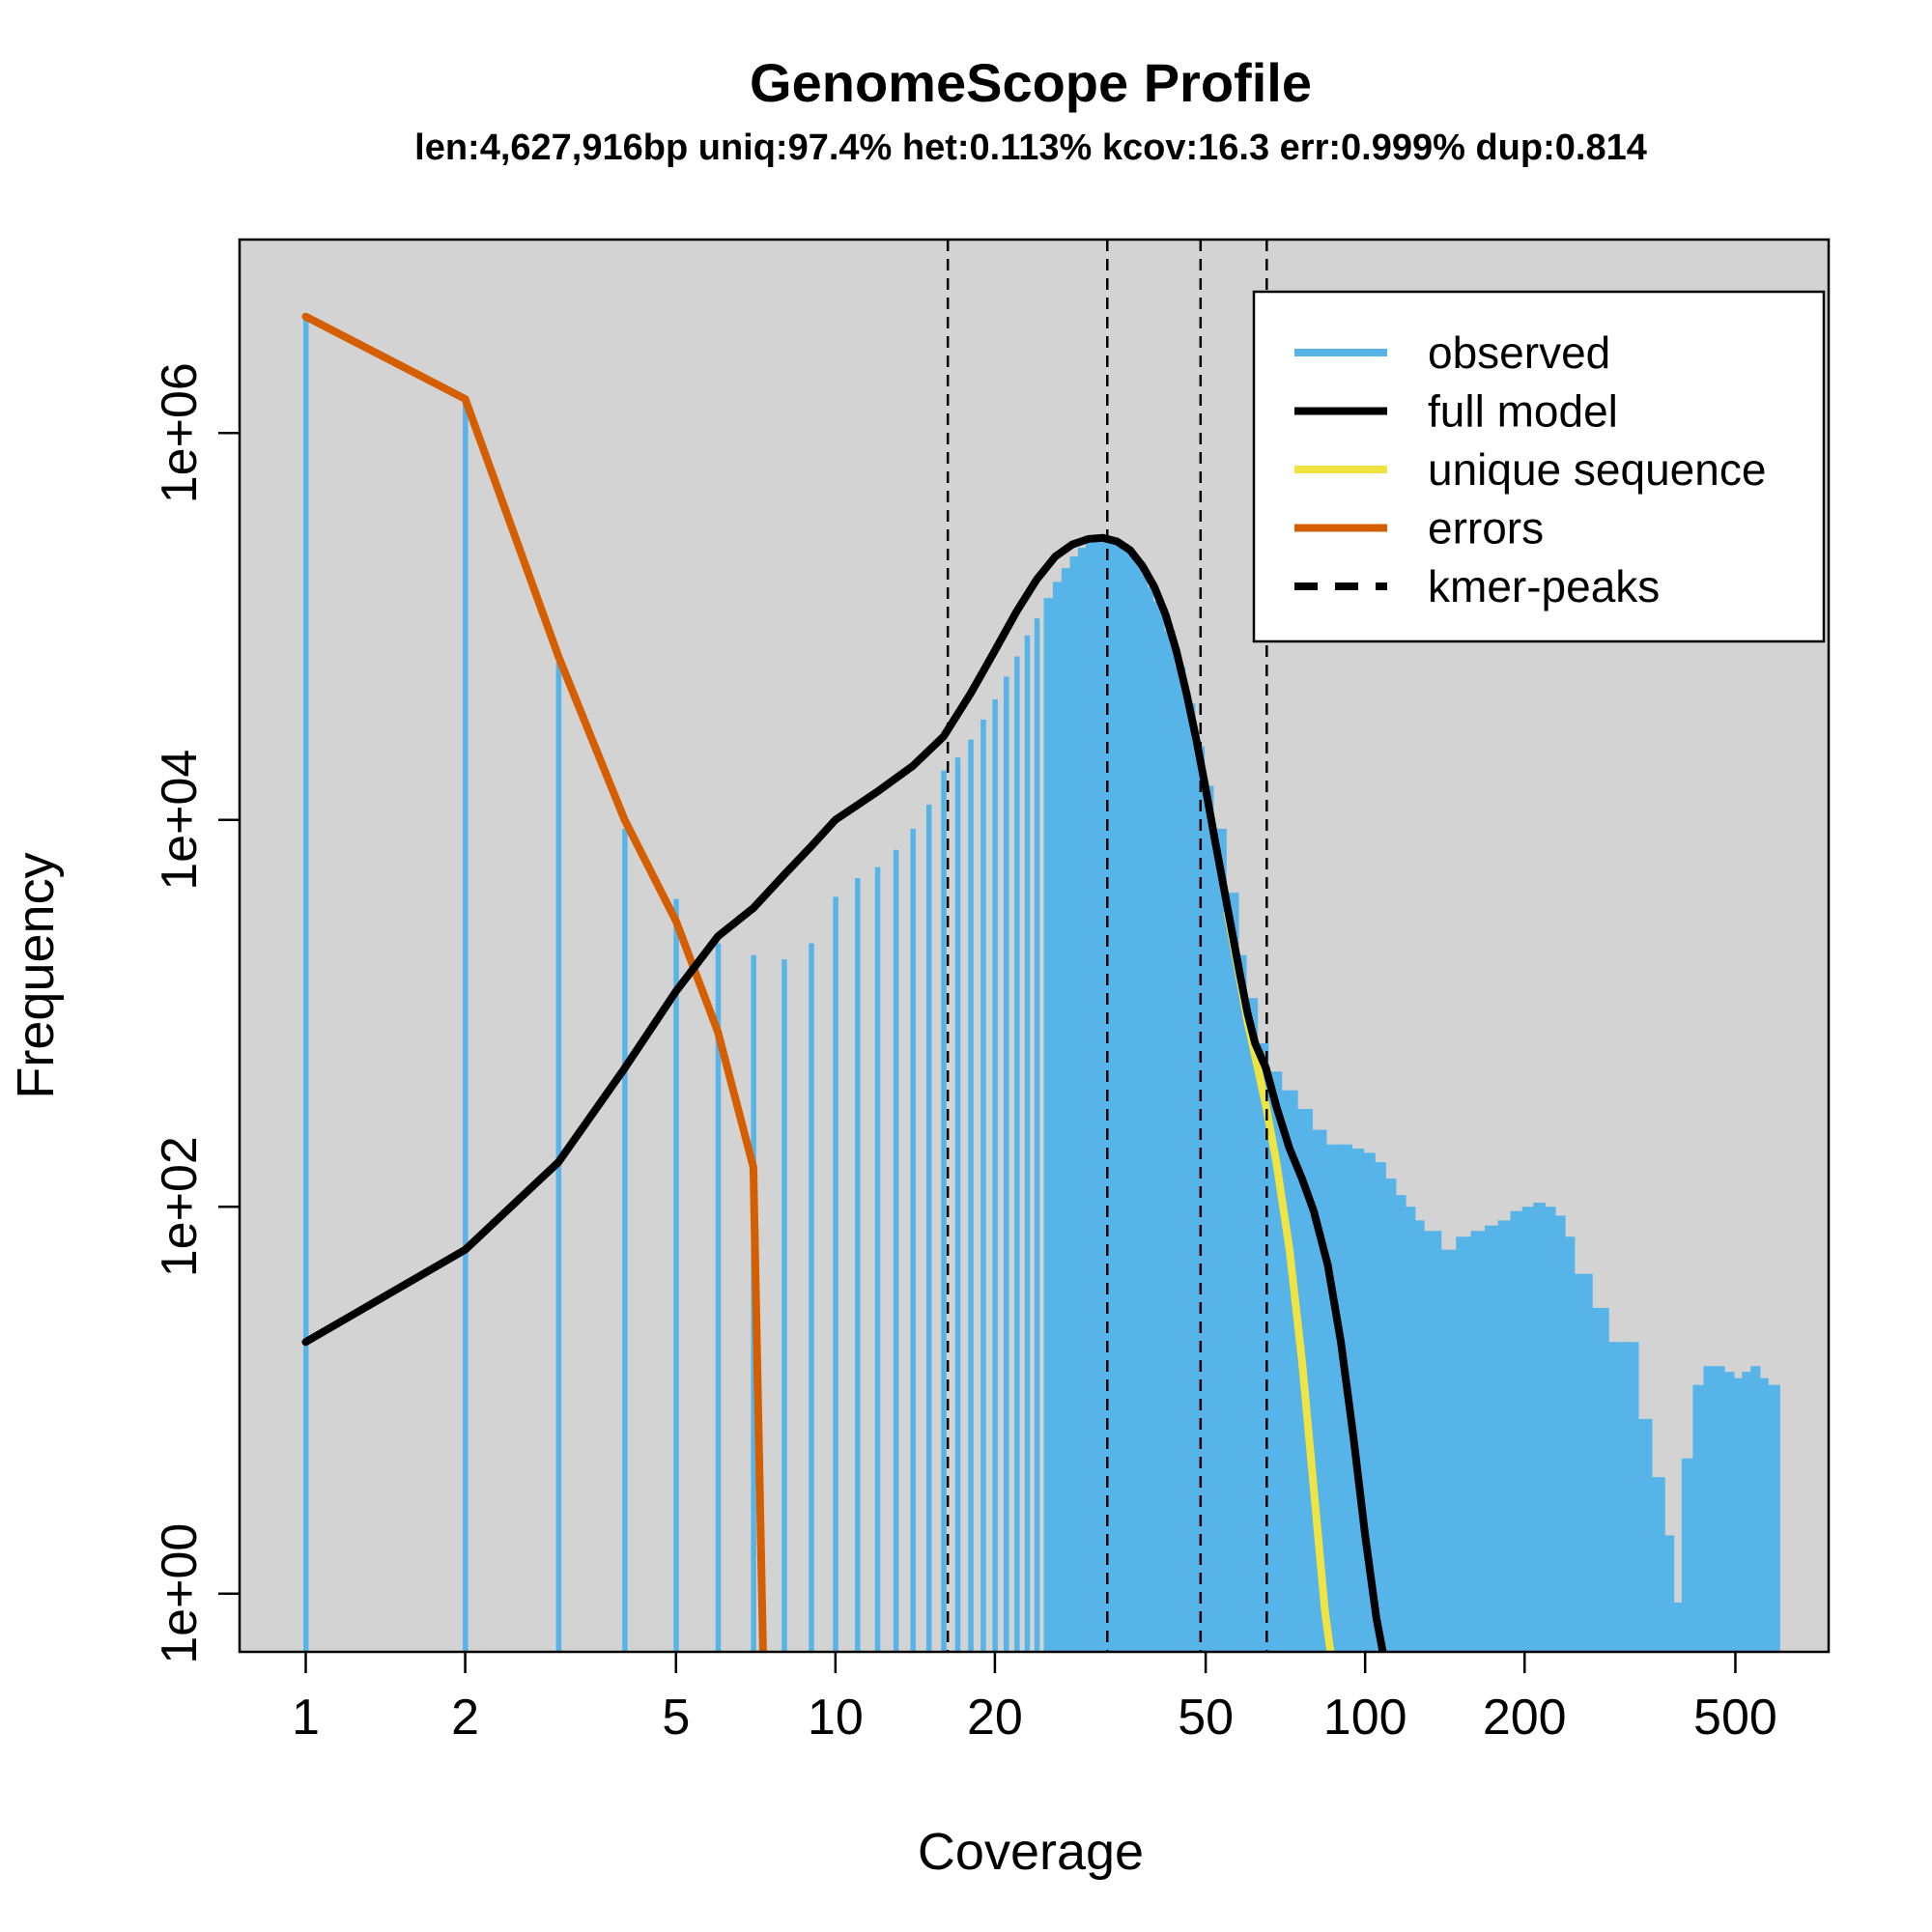 The height and width of the screenshot is (1932, 1932). I want to click on y-tick-label: 1e+04, so click(180, 820).